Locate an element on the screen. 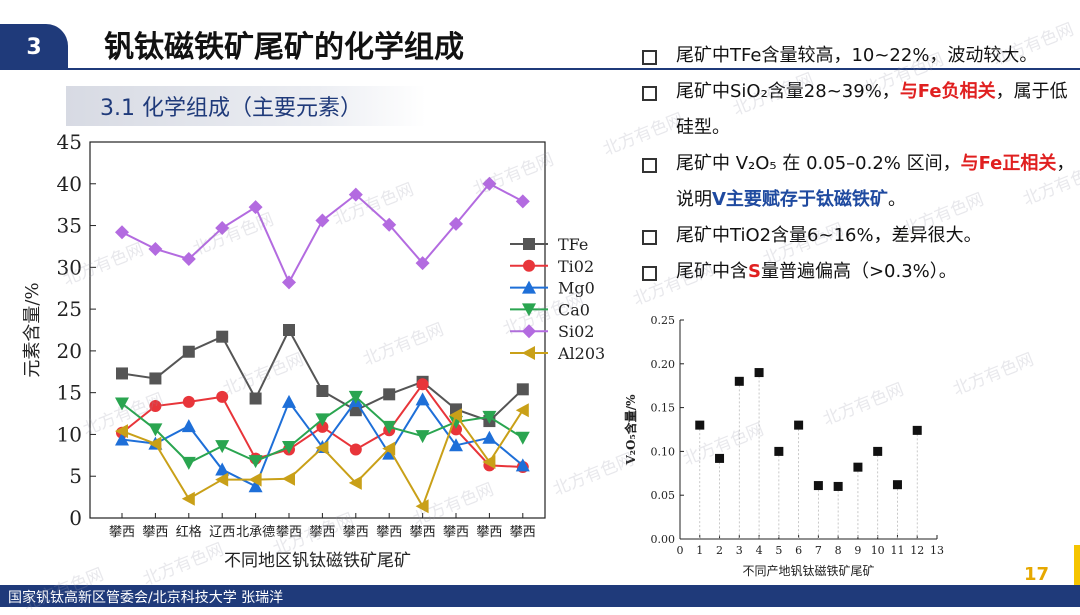 The image size is (1080, 615). finding-item: 尾矿中含S量普遍偏高（>0.3%）。 is located at coordinates (859, 272).